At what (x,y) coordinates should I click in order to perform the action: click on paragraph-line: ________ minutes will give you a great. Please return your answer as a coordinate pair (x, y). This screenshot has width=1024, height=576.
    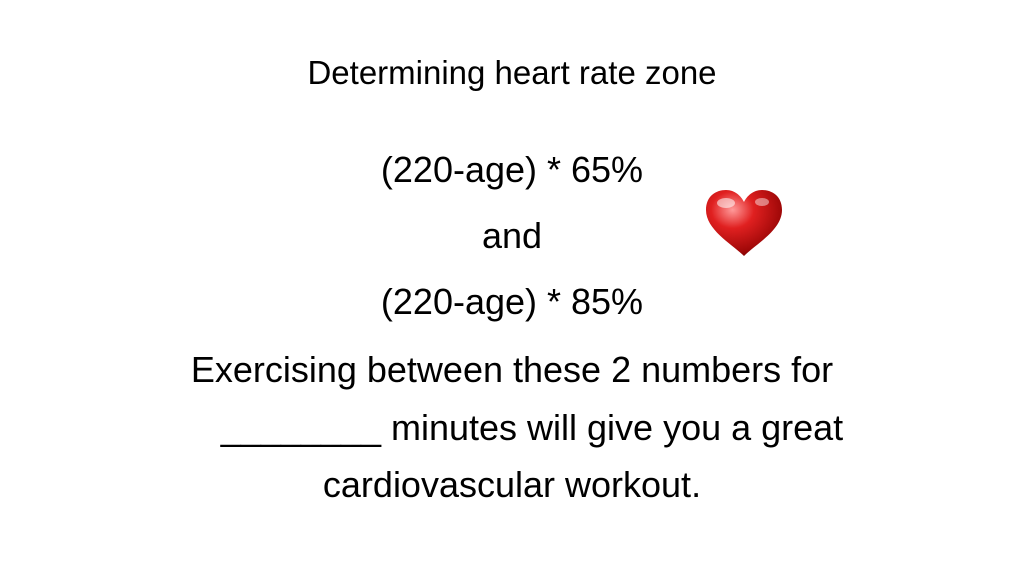
    Looking at the image, I should click on (532, 427).